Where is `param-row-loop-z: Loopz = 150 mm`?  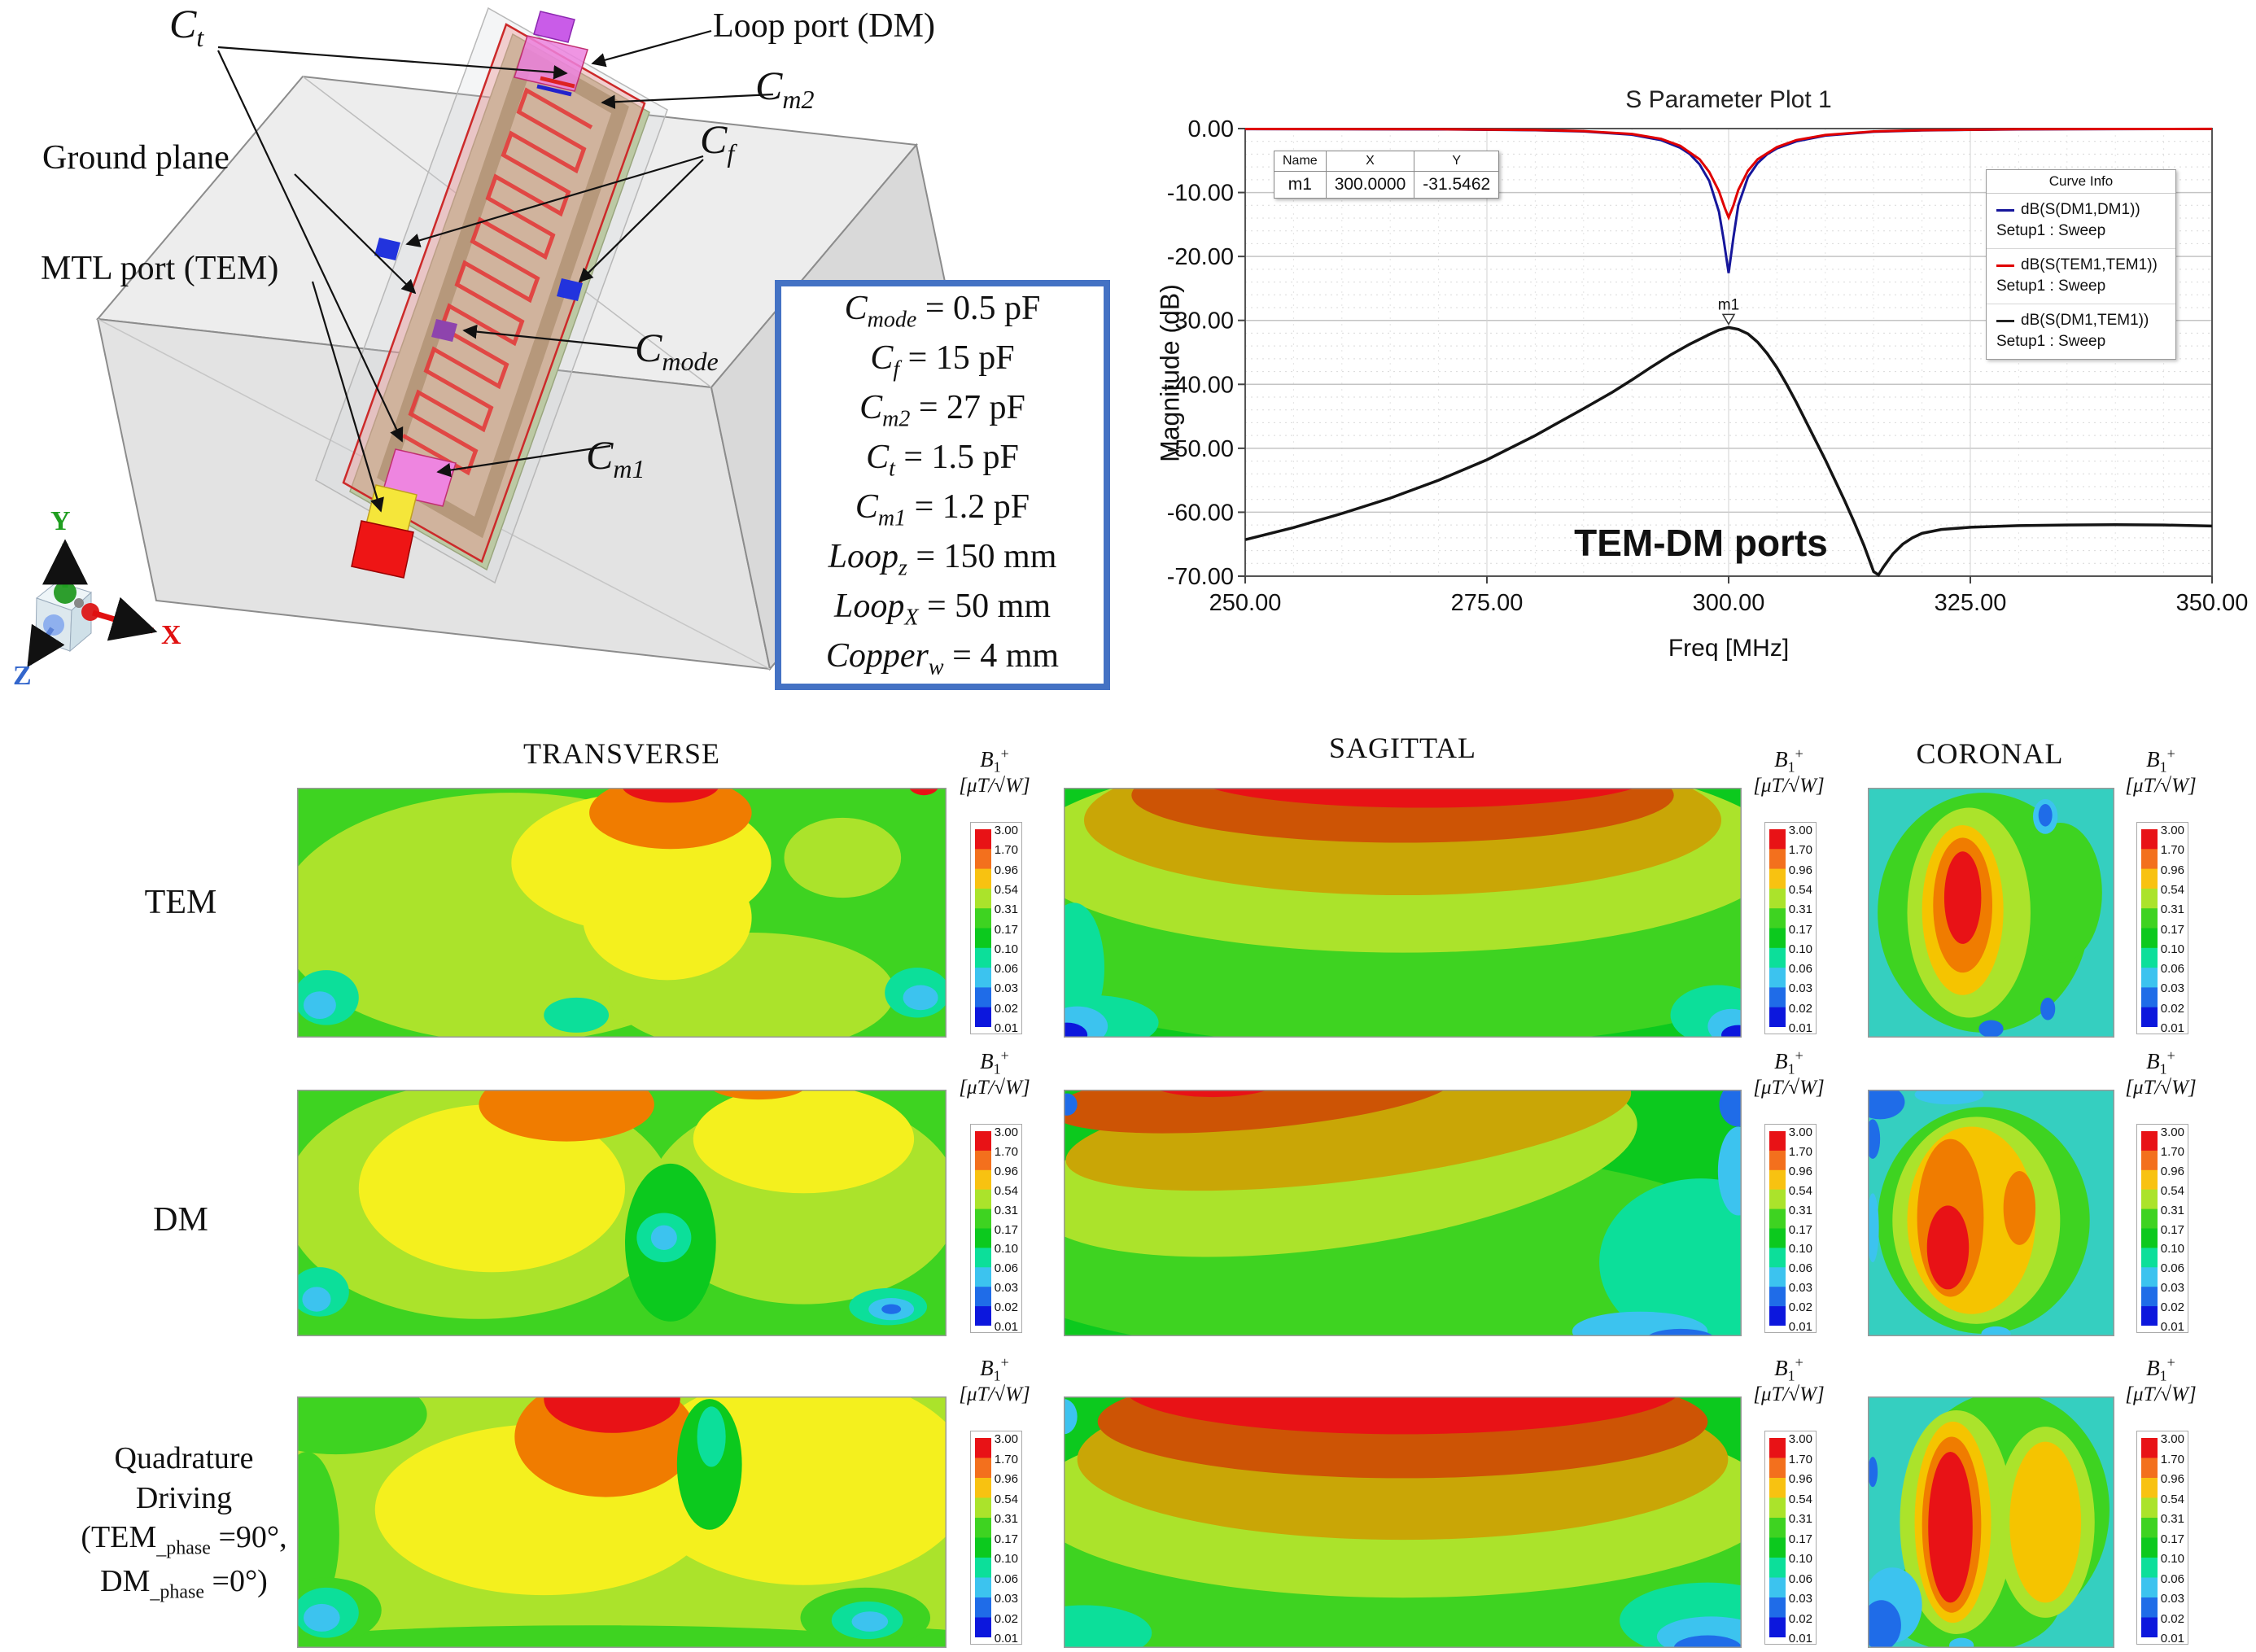 param-row-loop-z: Loopz = 150 mm is located at coordinates (943, 558).